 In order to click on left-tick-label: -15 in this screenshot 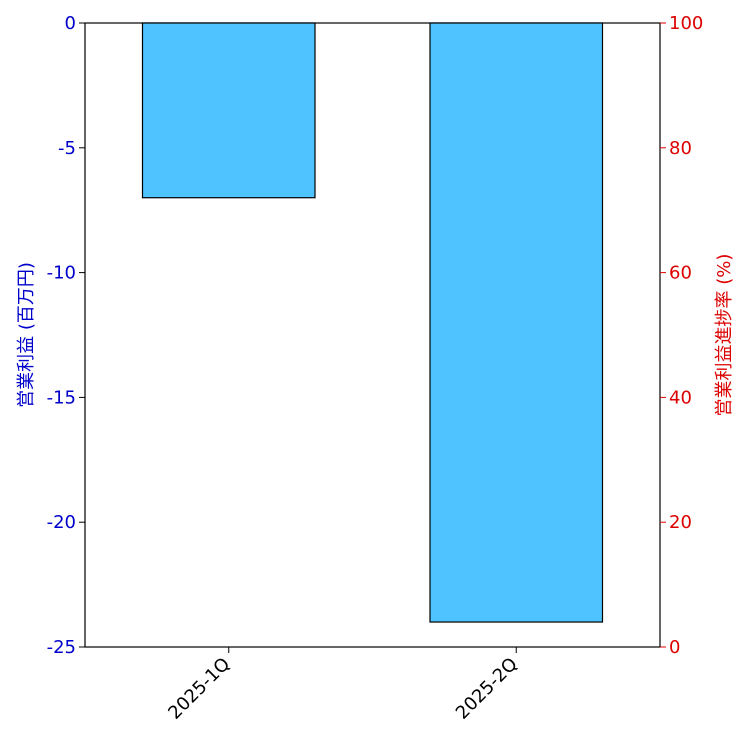, I will do `click(61, 397)`.